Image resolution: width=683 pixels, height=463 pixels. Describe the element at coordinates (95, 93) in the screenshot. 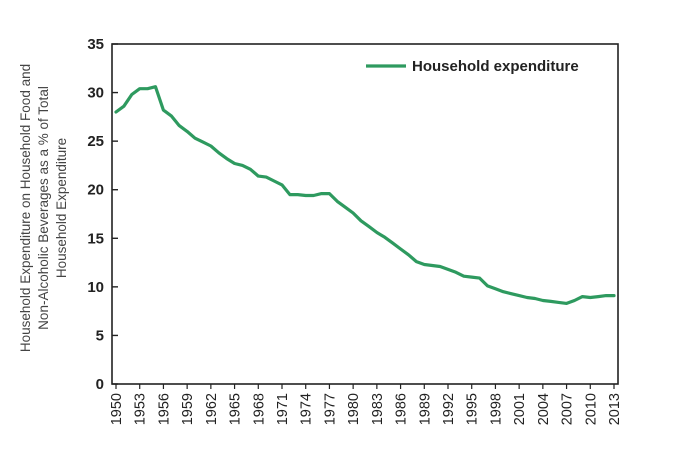

I see `y-tick-label: 30` at that location.